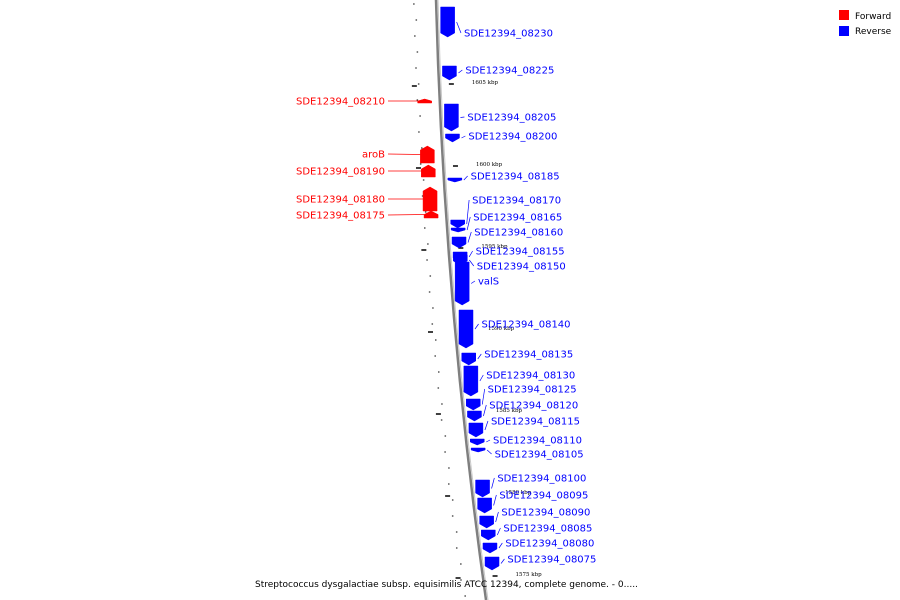  Describe the element at coordinates (515, 177) in the screenshot. I see `gene-label: SDE12394_08185` at that location.